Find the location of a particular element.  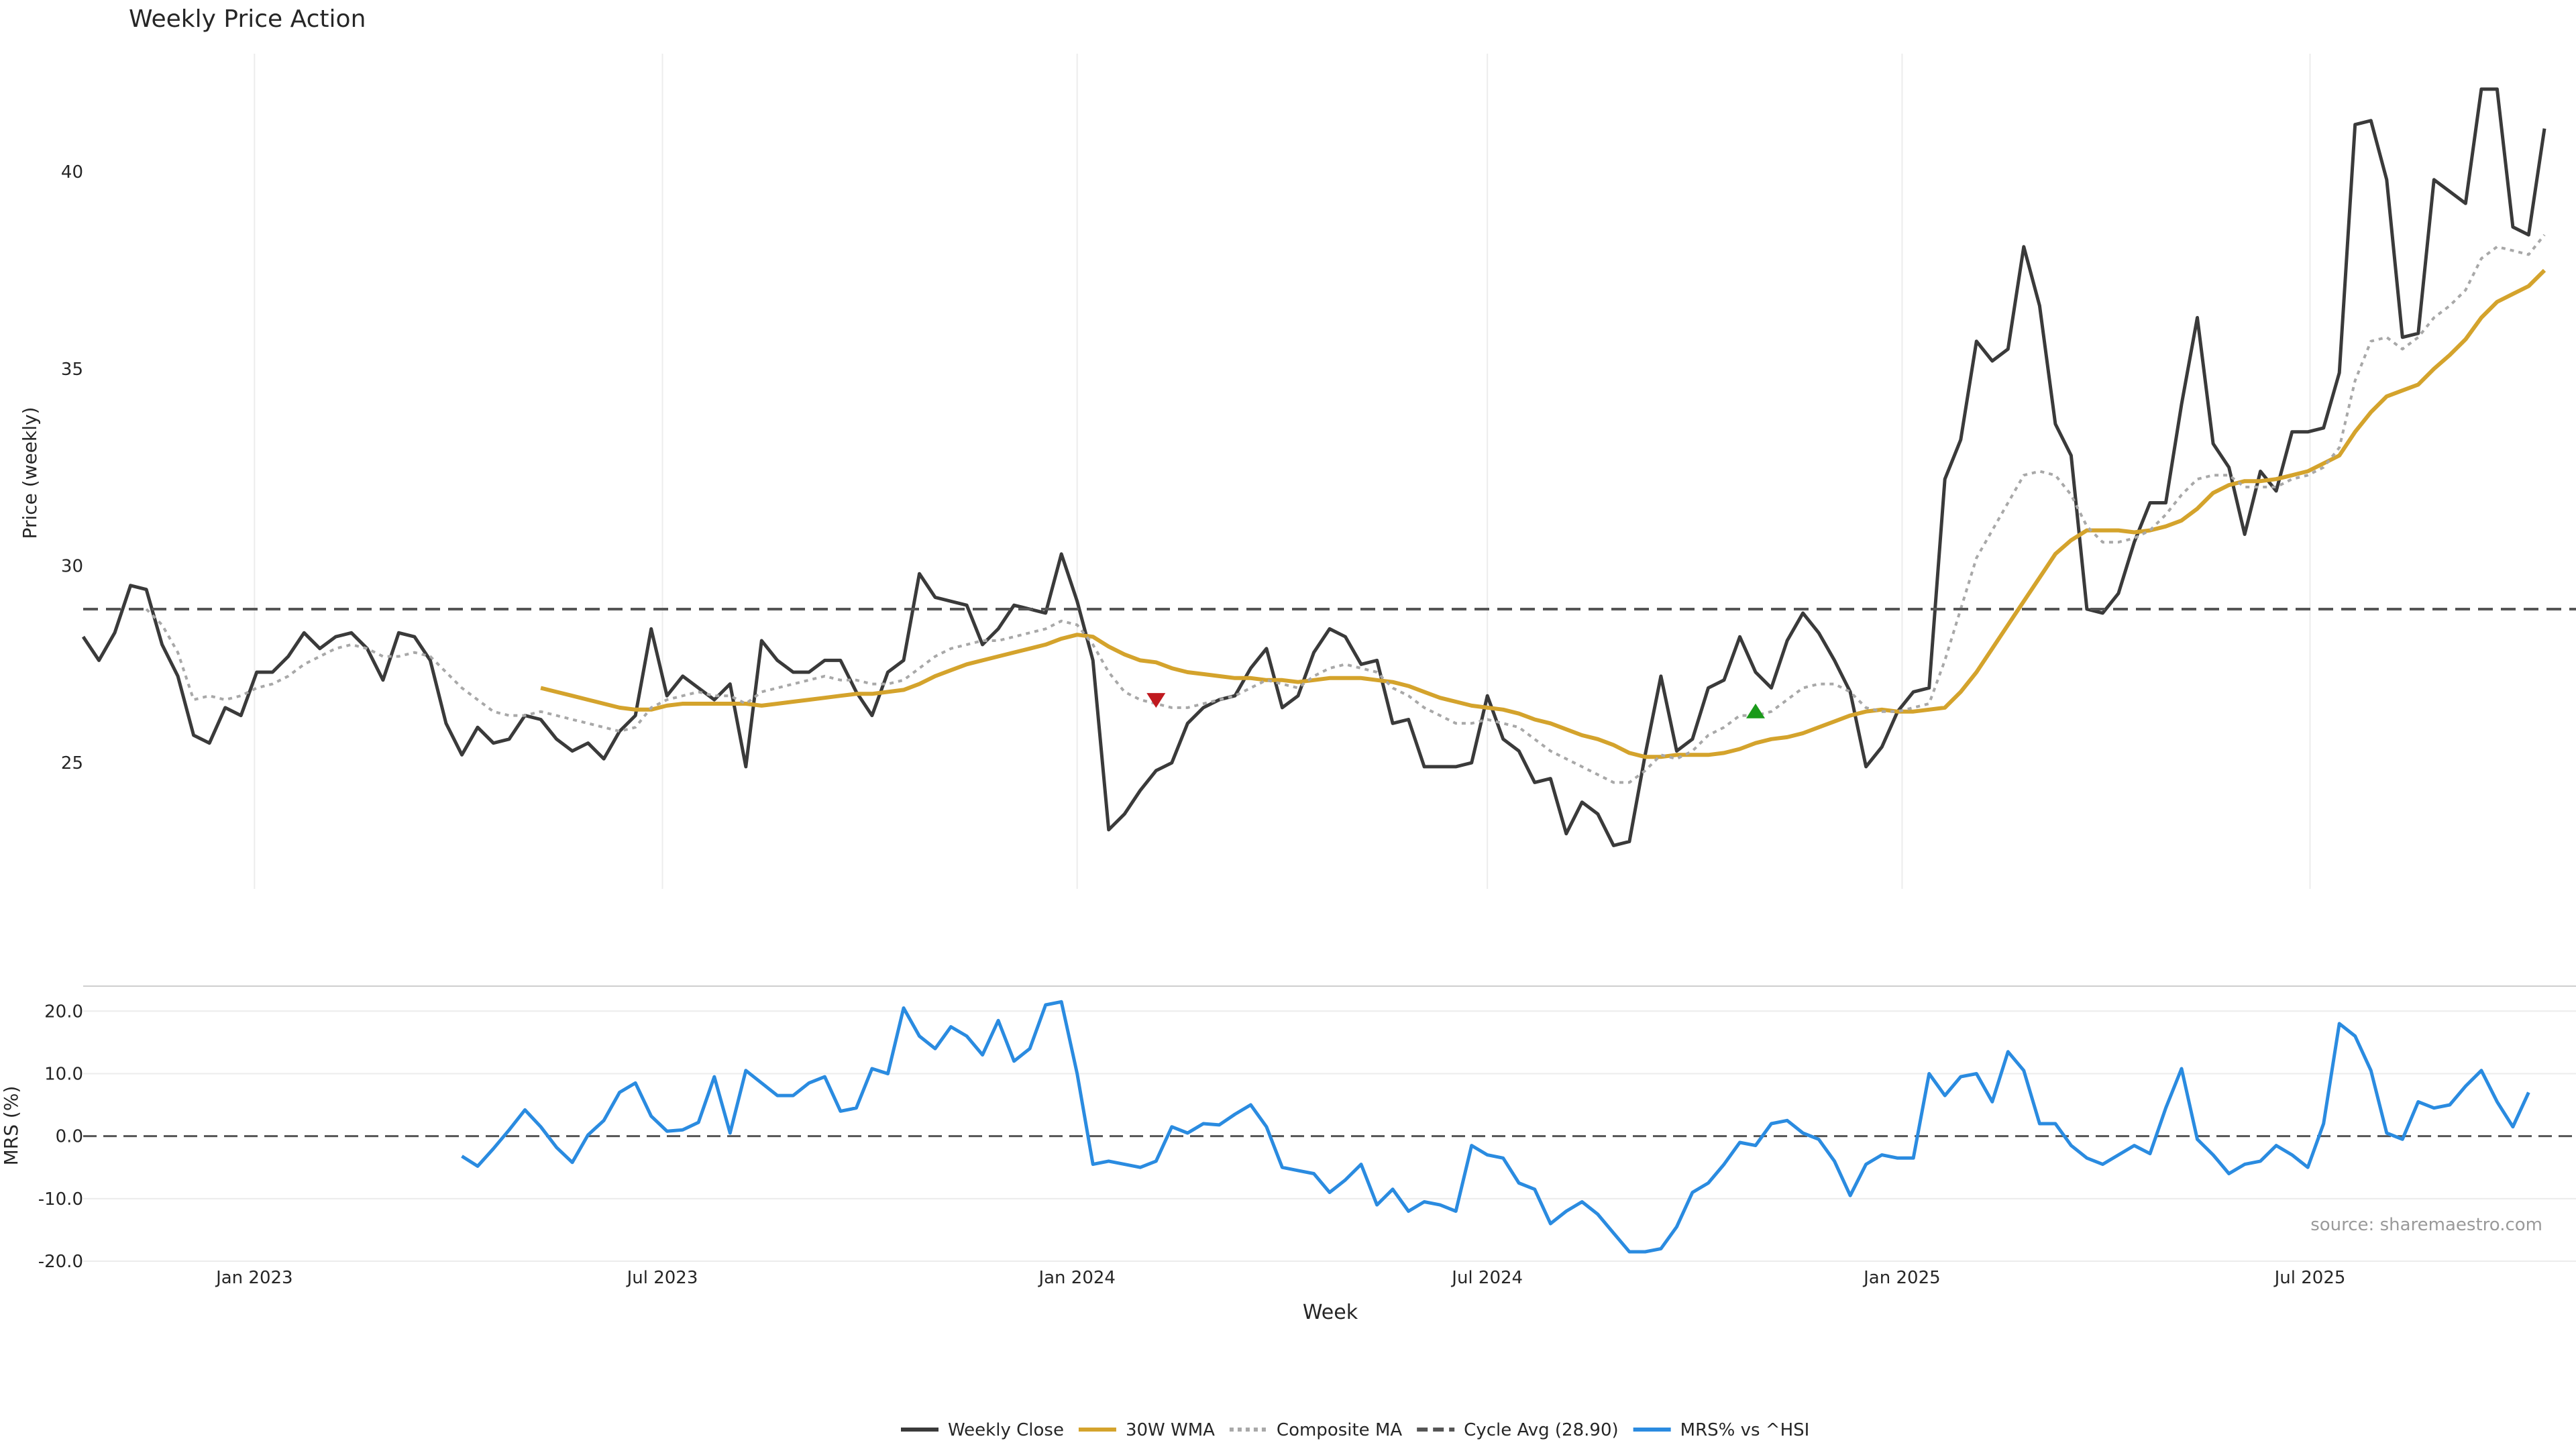

mrs-y-tick-label: 0.0 is located at coordinates (69, 1137).